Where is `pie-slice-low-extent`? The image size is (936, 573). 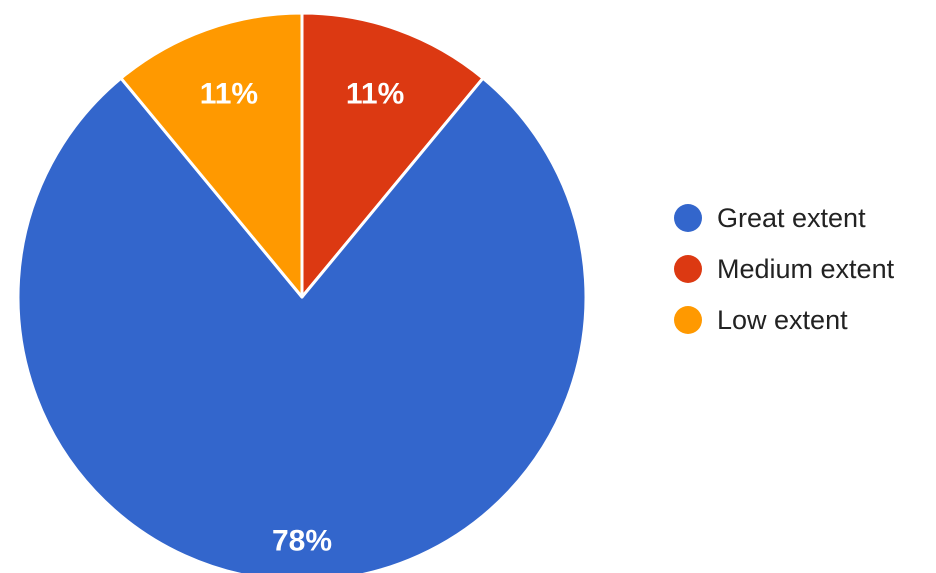 pie-slice-low-extent is located at coordinates (211, 155).